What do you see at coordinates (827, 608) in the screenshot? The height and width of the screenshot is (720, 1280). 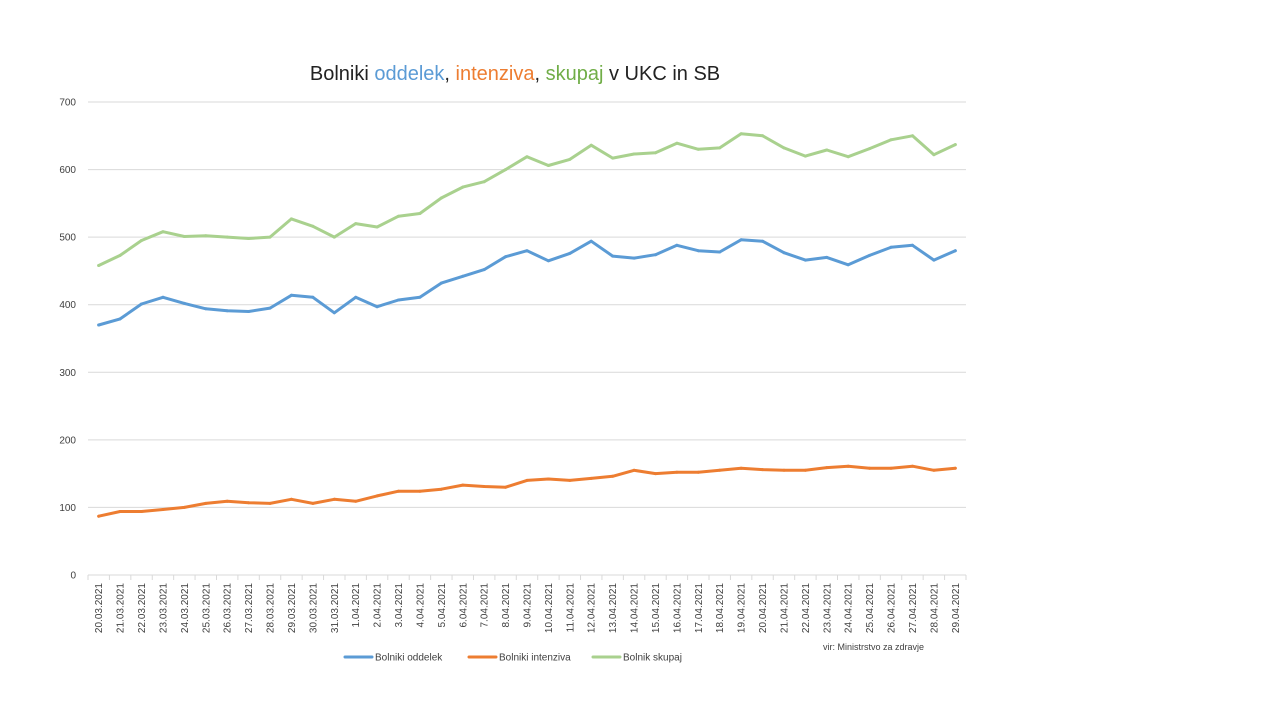 I see `x-tick-label: 23.04.2021` at bounding box center [827, 608].